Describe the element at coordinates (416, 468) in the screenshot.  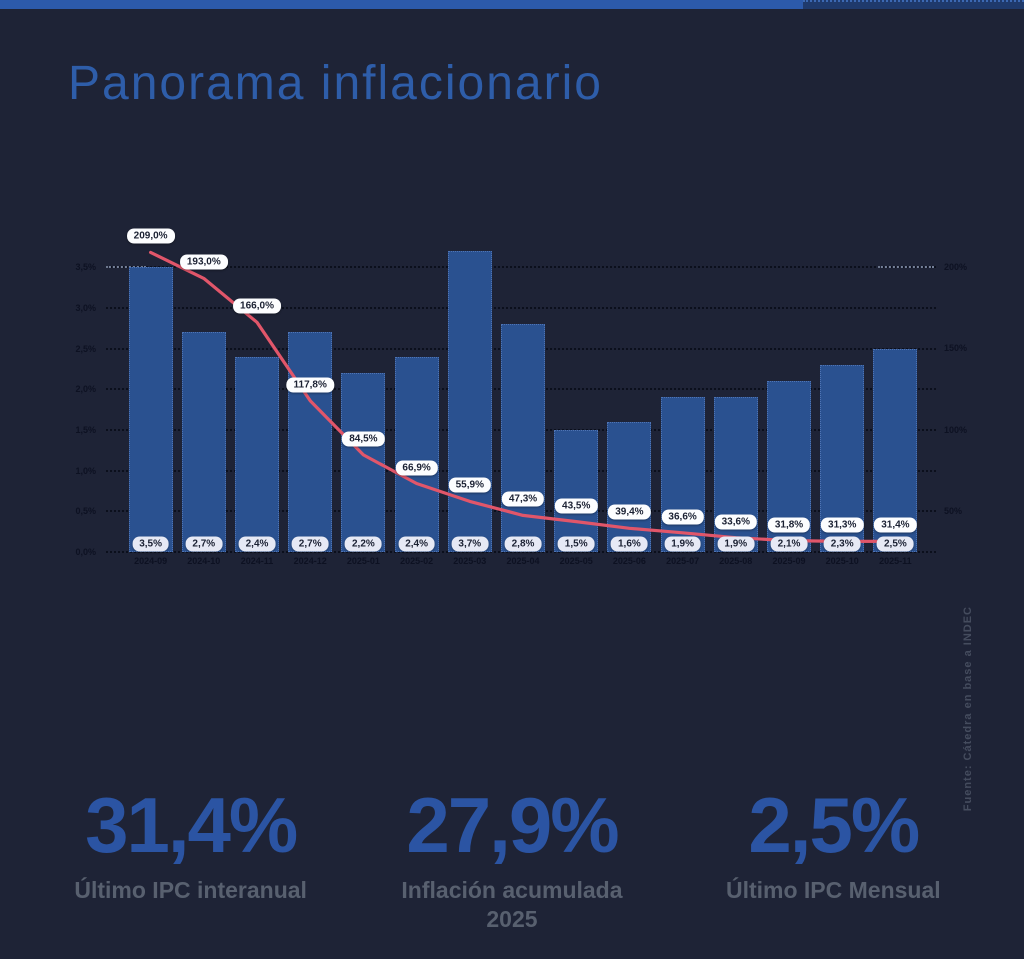
I see `line-value-pill: 66,9%` at that location.